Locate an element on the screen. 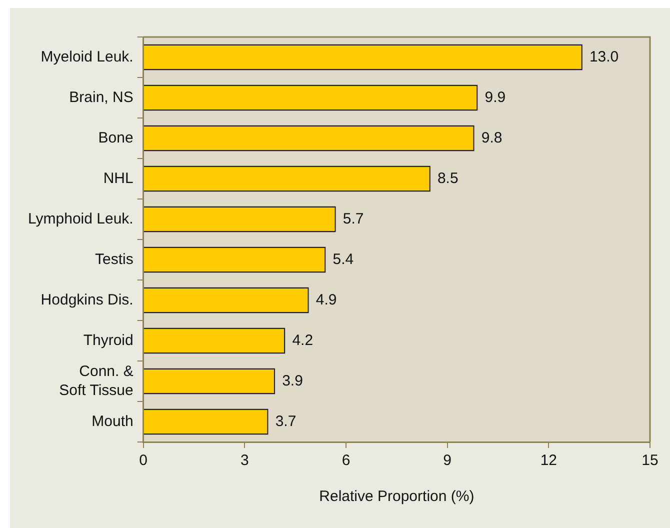  data-label: 9.9 is located at coordinates (495, 97).